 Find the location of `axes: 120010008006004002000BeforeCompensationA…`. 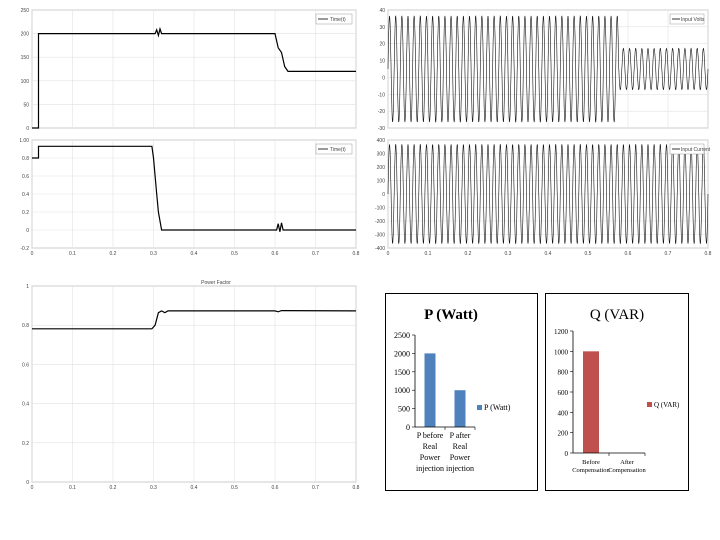

axes: 120010008006004002000BeforeCompensationA… is located at coordinates (600, 401).